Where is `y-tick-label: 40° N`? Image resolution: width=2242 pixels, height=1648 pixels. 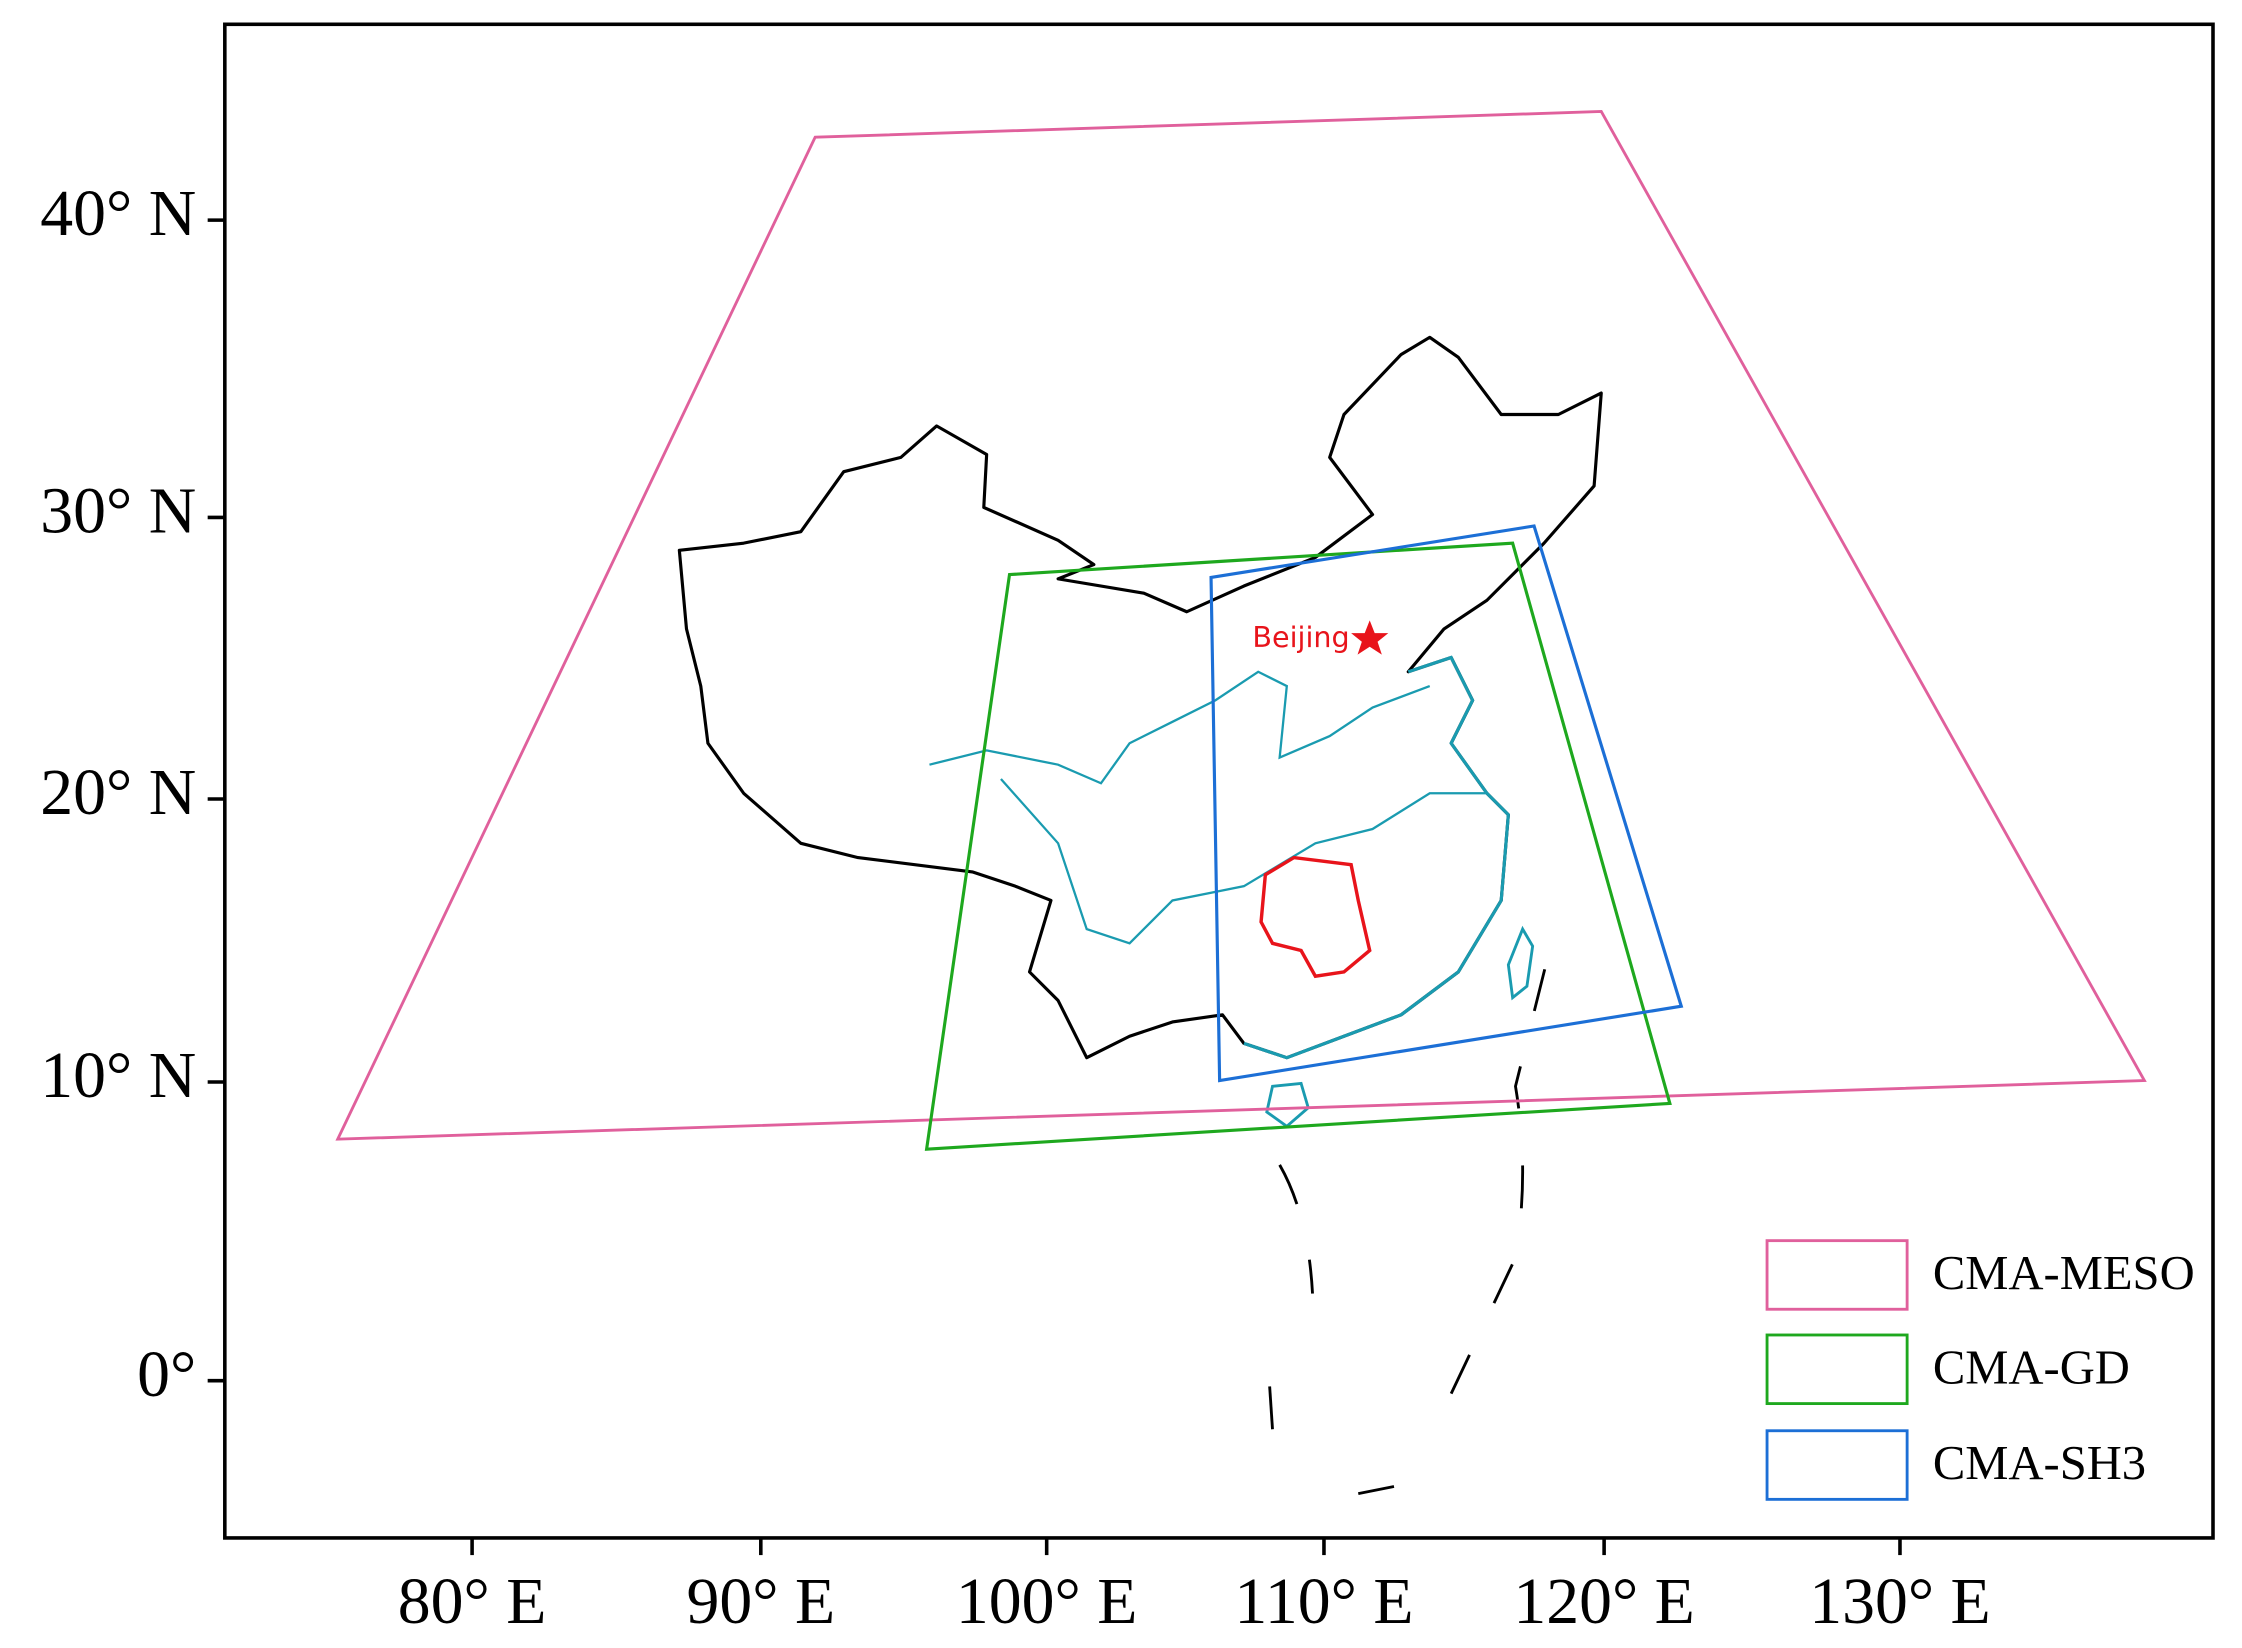 y-tick-label: 40° N is located at coordinates (118, 213).